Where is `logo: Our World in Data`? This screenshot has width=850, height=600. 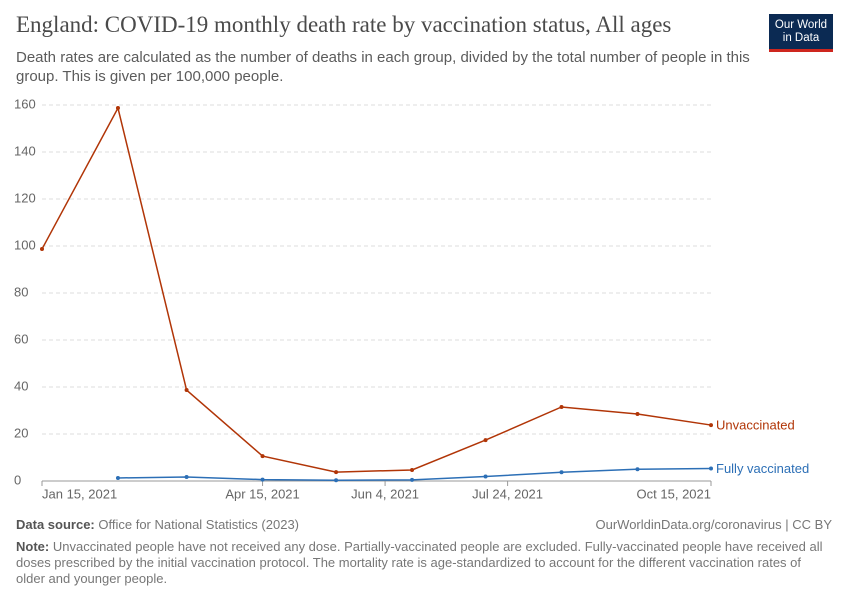 logo: Our World in Data is located at coordinates (801, 33).